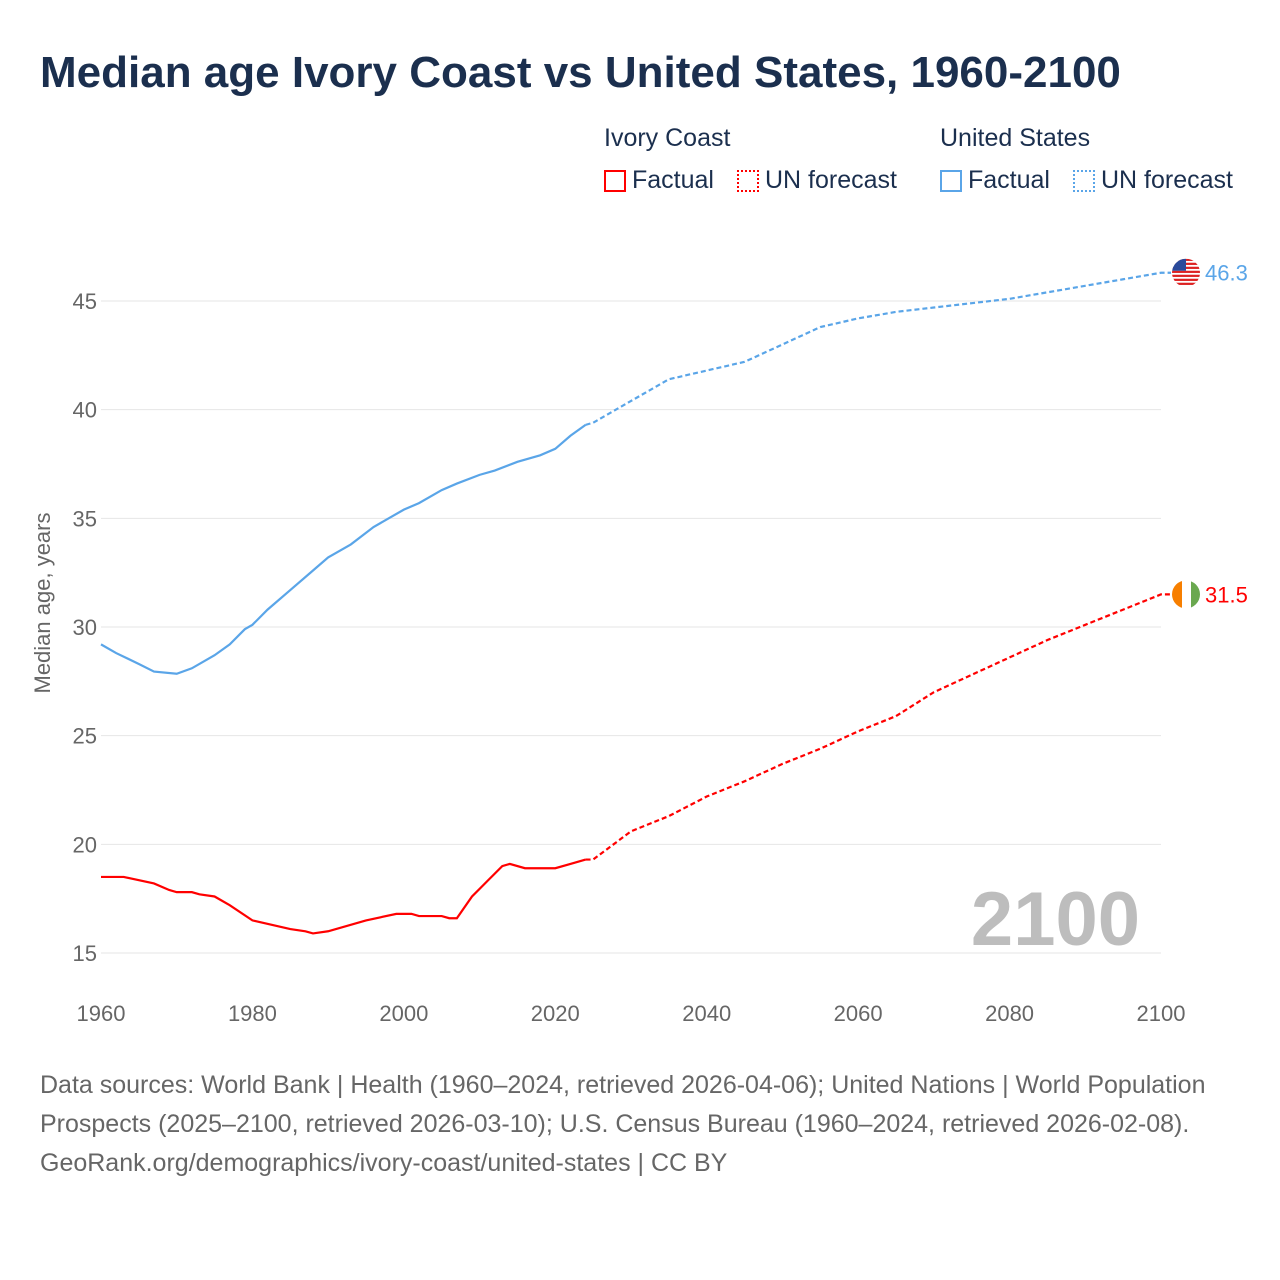 This screenshot has height=1280, width=1280. What do you see at coordinates (85, 410) in the screenshot?
I see `y-tick-label: 40` at bounding box center [85, 410].